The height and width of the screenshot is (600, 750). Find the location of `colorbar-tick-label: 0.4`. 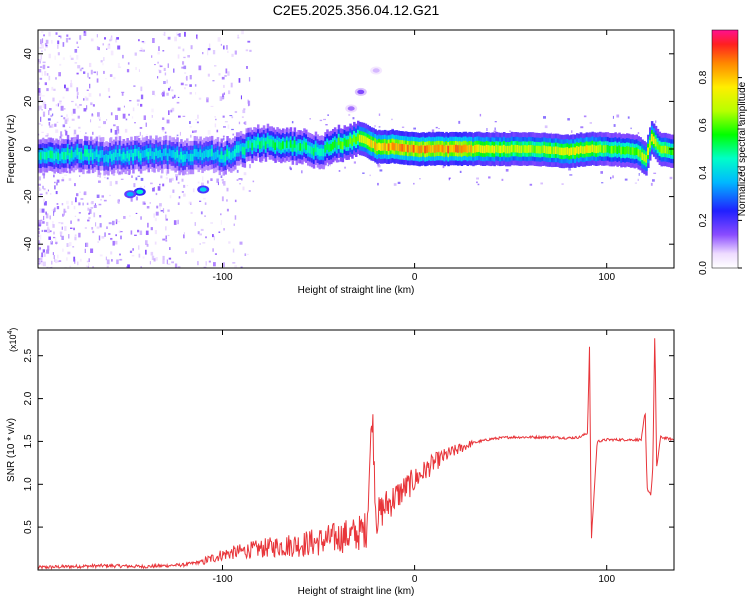

colorbar-tick-label: 0.4 is located at coordinates (703, 172).